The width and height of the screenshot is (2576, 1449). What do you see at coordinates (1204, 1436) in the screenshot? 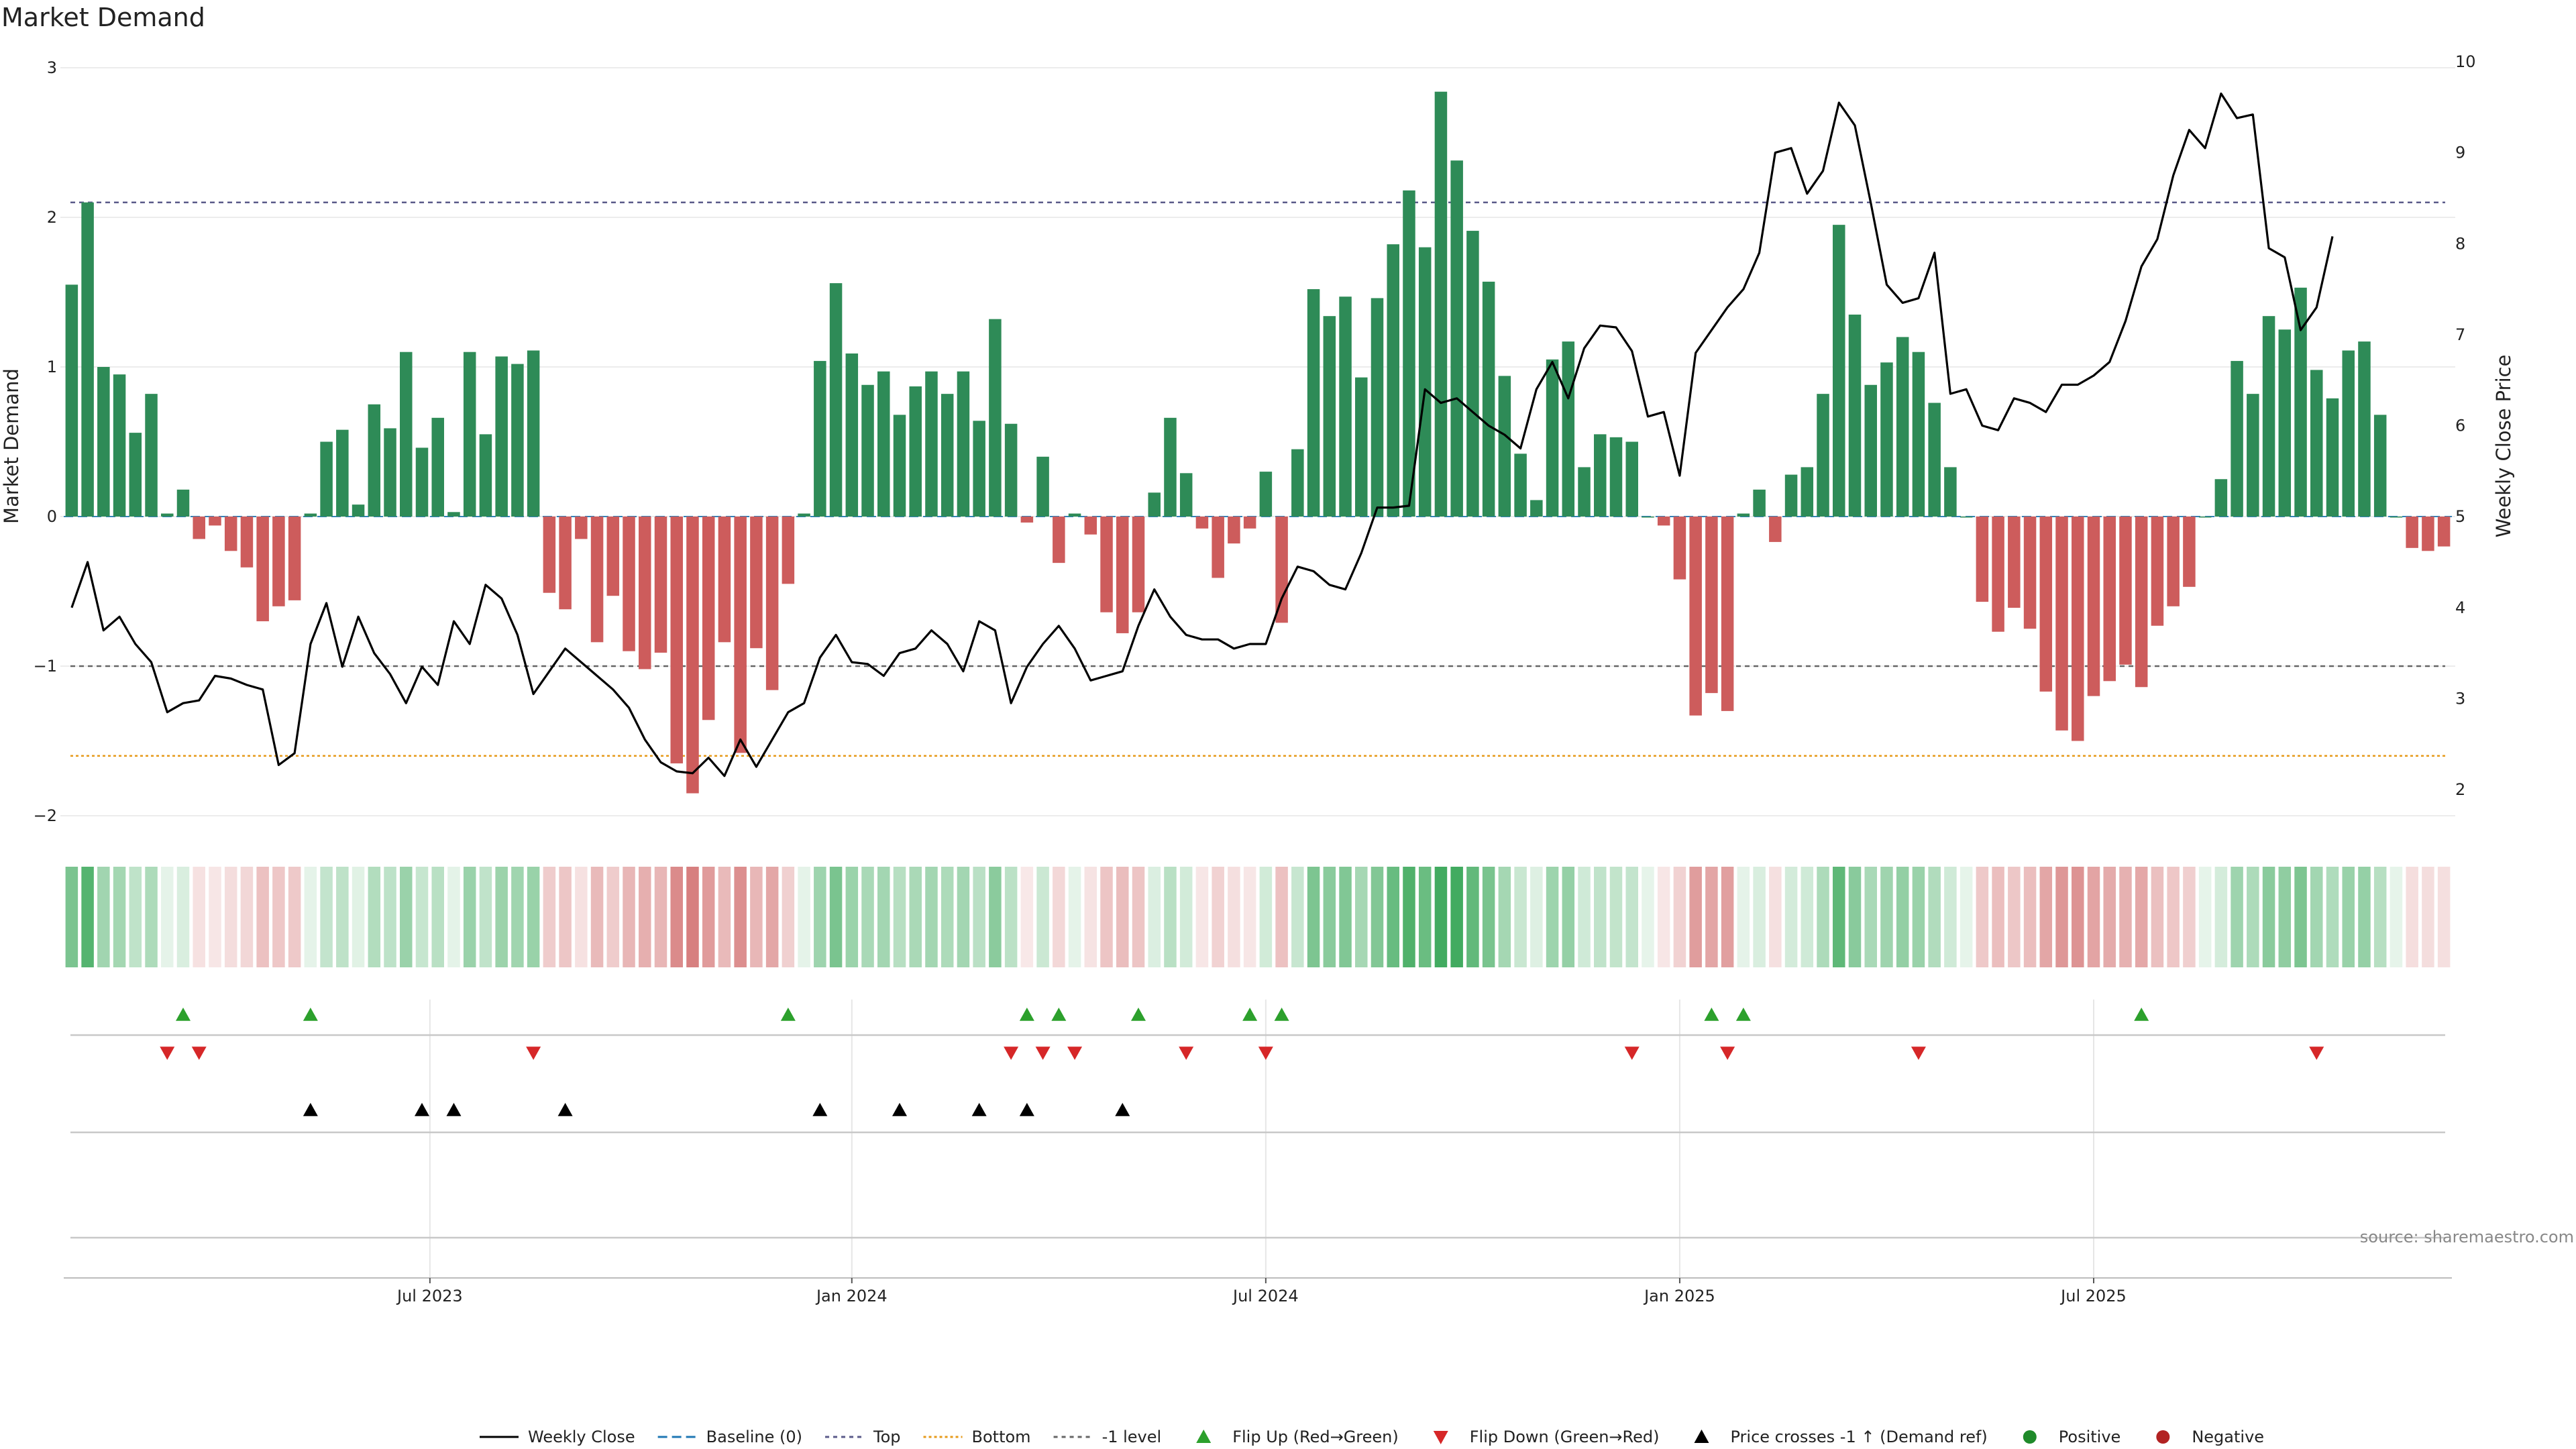
I see `legend-flip-up-swatch` at bounding box center [1204, 1436].